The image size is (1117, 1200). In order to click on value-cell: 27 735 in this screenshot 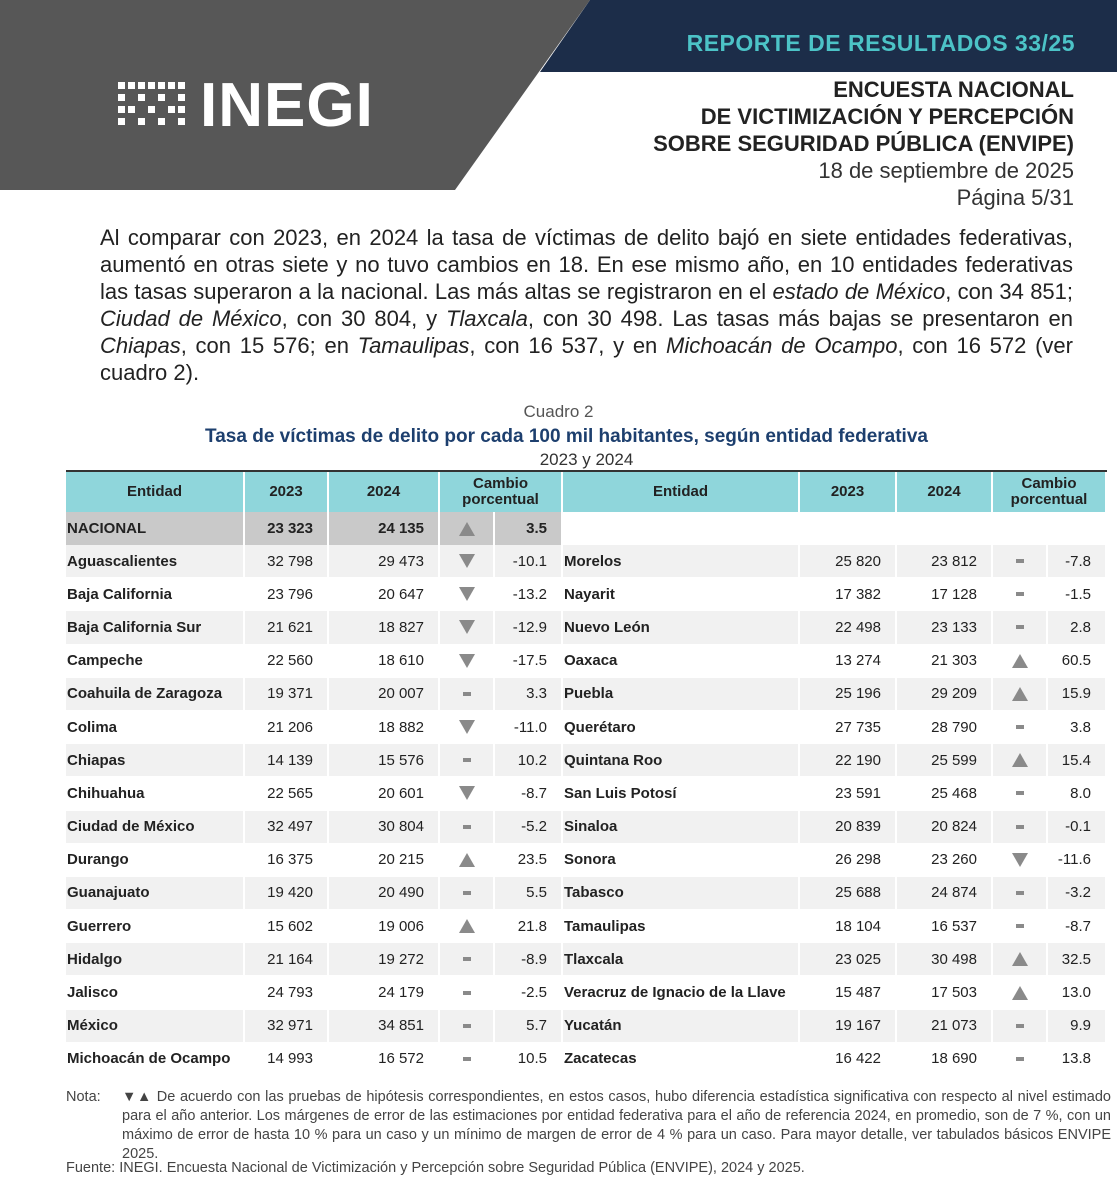, I will do `click(848, 727)`.